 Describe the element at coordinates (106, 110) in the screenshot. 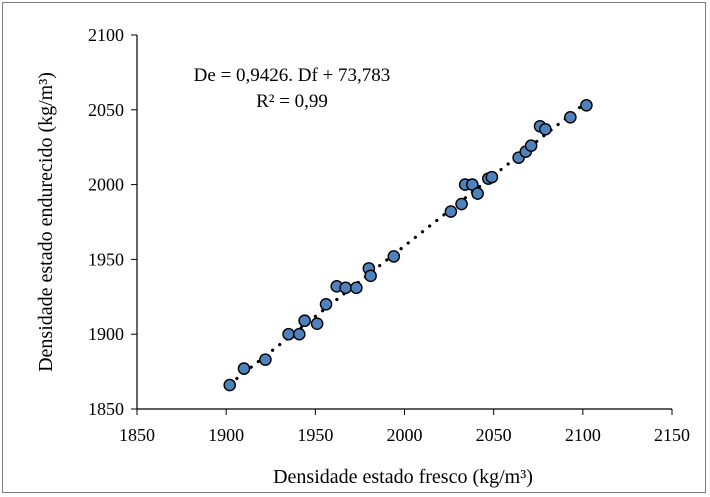

I see `y-tick-label: 2050` at that location.